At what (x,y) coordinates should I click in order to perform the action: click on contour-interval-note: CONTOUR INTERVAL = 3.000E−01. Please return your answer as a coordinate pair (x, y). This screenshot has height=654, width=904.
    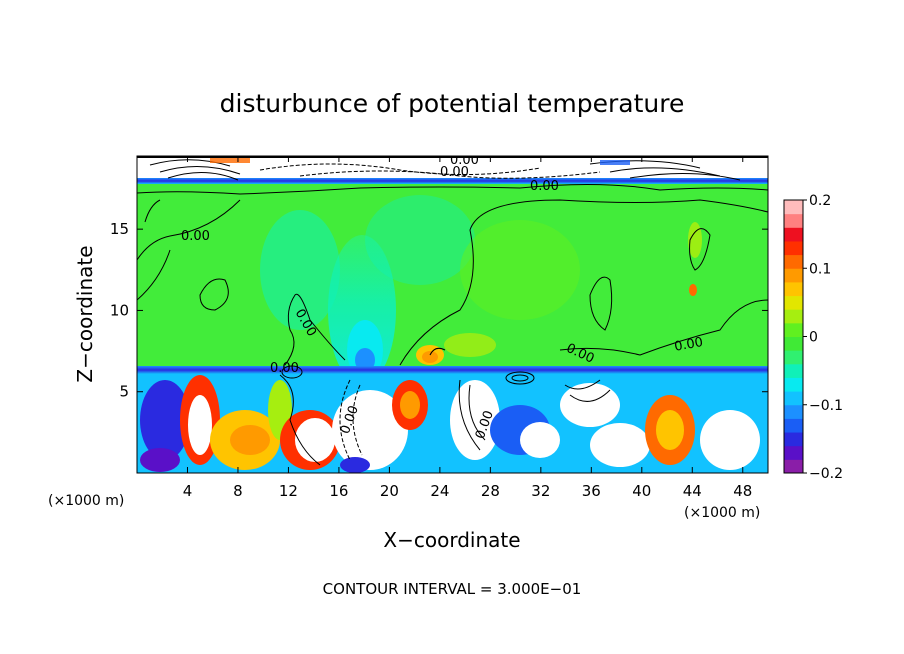
    Looking at the image, I should click on (452, 589).